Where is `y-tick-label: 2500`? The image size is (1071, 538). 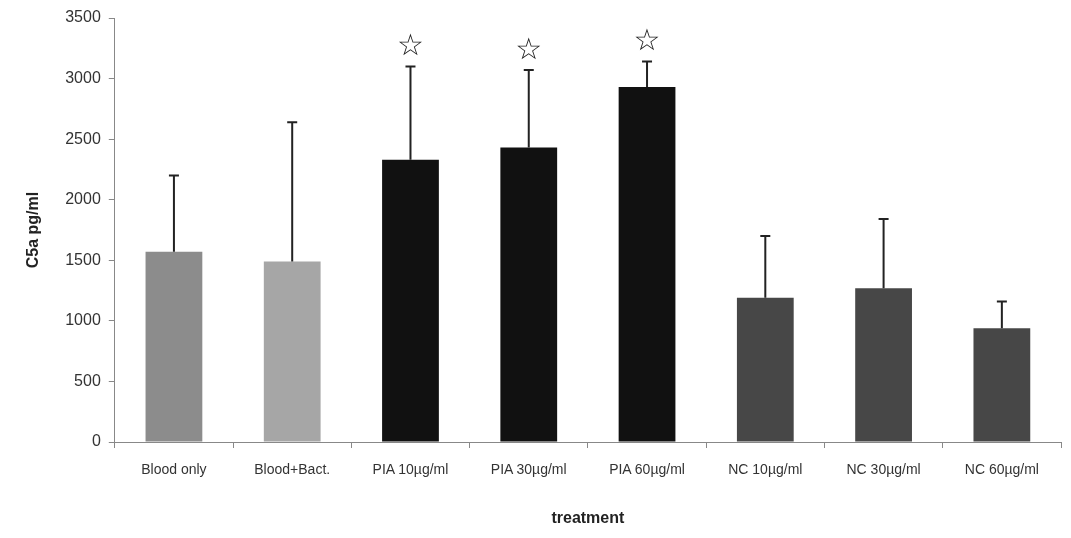
y-tick-label: 2500 is located at coordinates (83, 138).